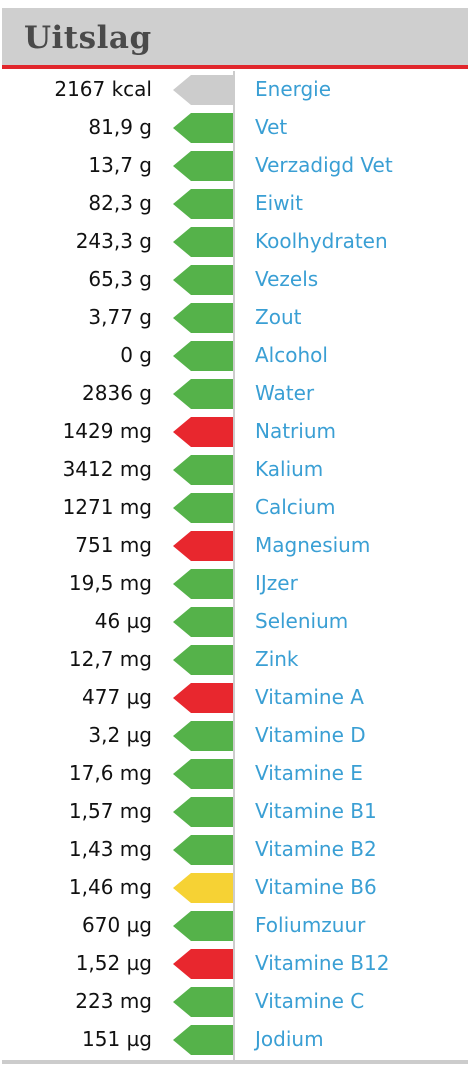 The width and height of the screenshot is (470, 1066). I want to click on nutrient-link: Vezels, so click(287, 279).